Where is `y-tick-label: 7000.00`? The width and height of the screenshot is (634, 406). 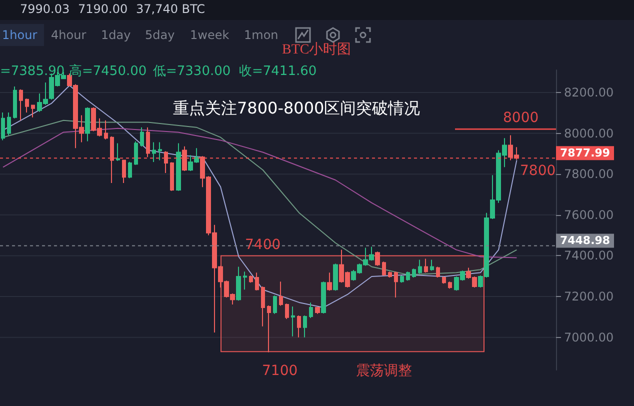 y-tick-label: 7000.00 is located at coordinates (589, 337).